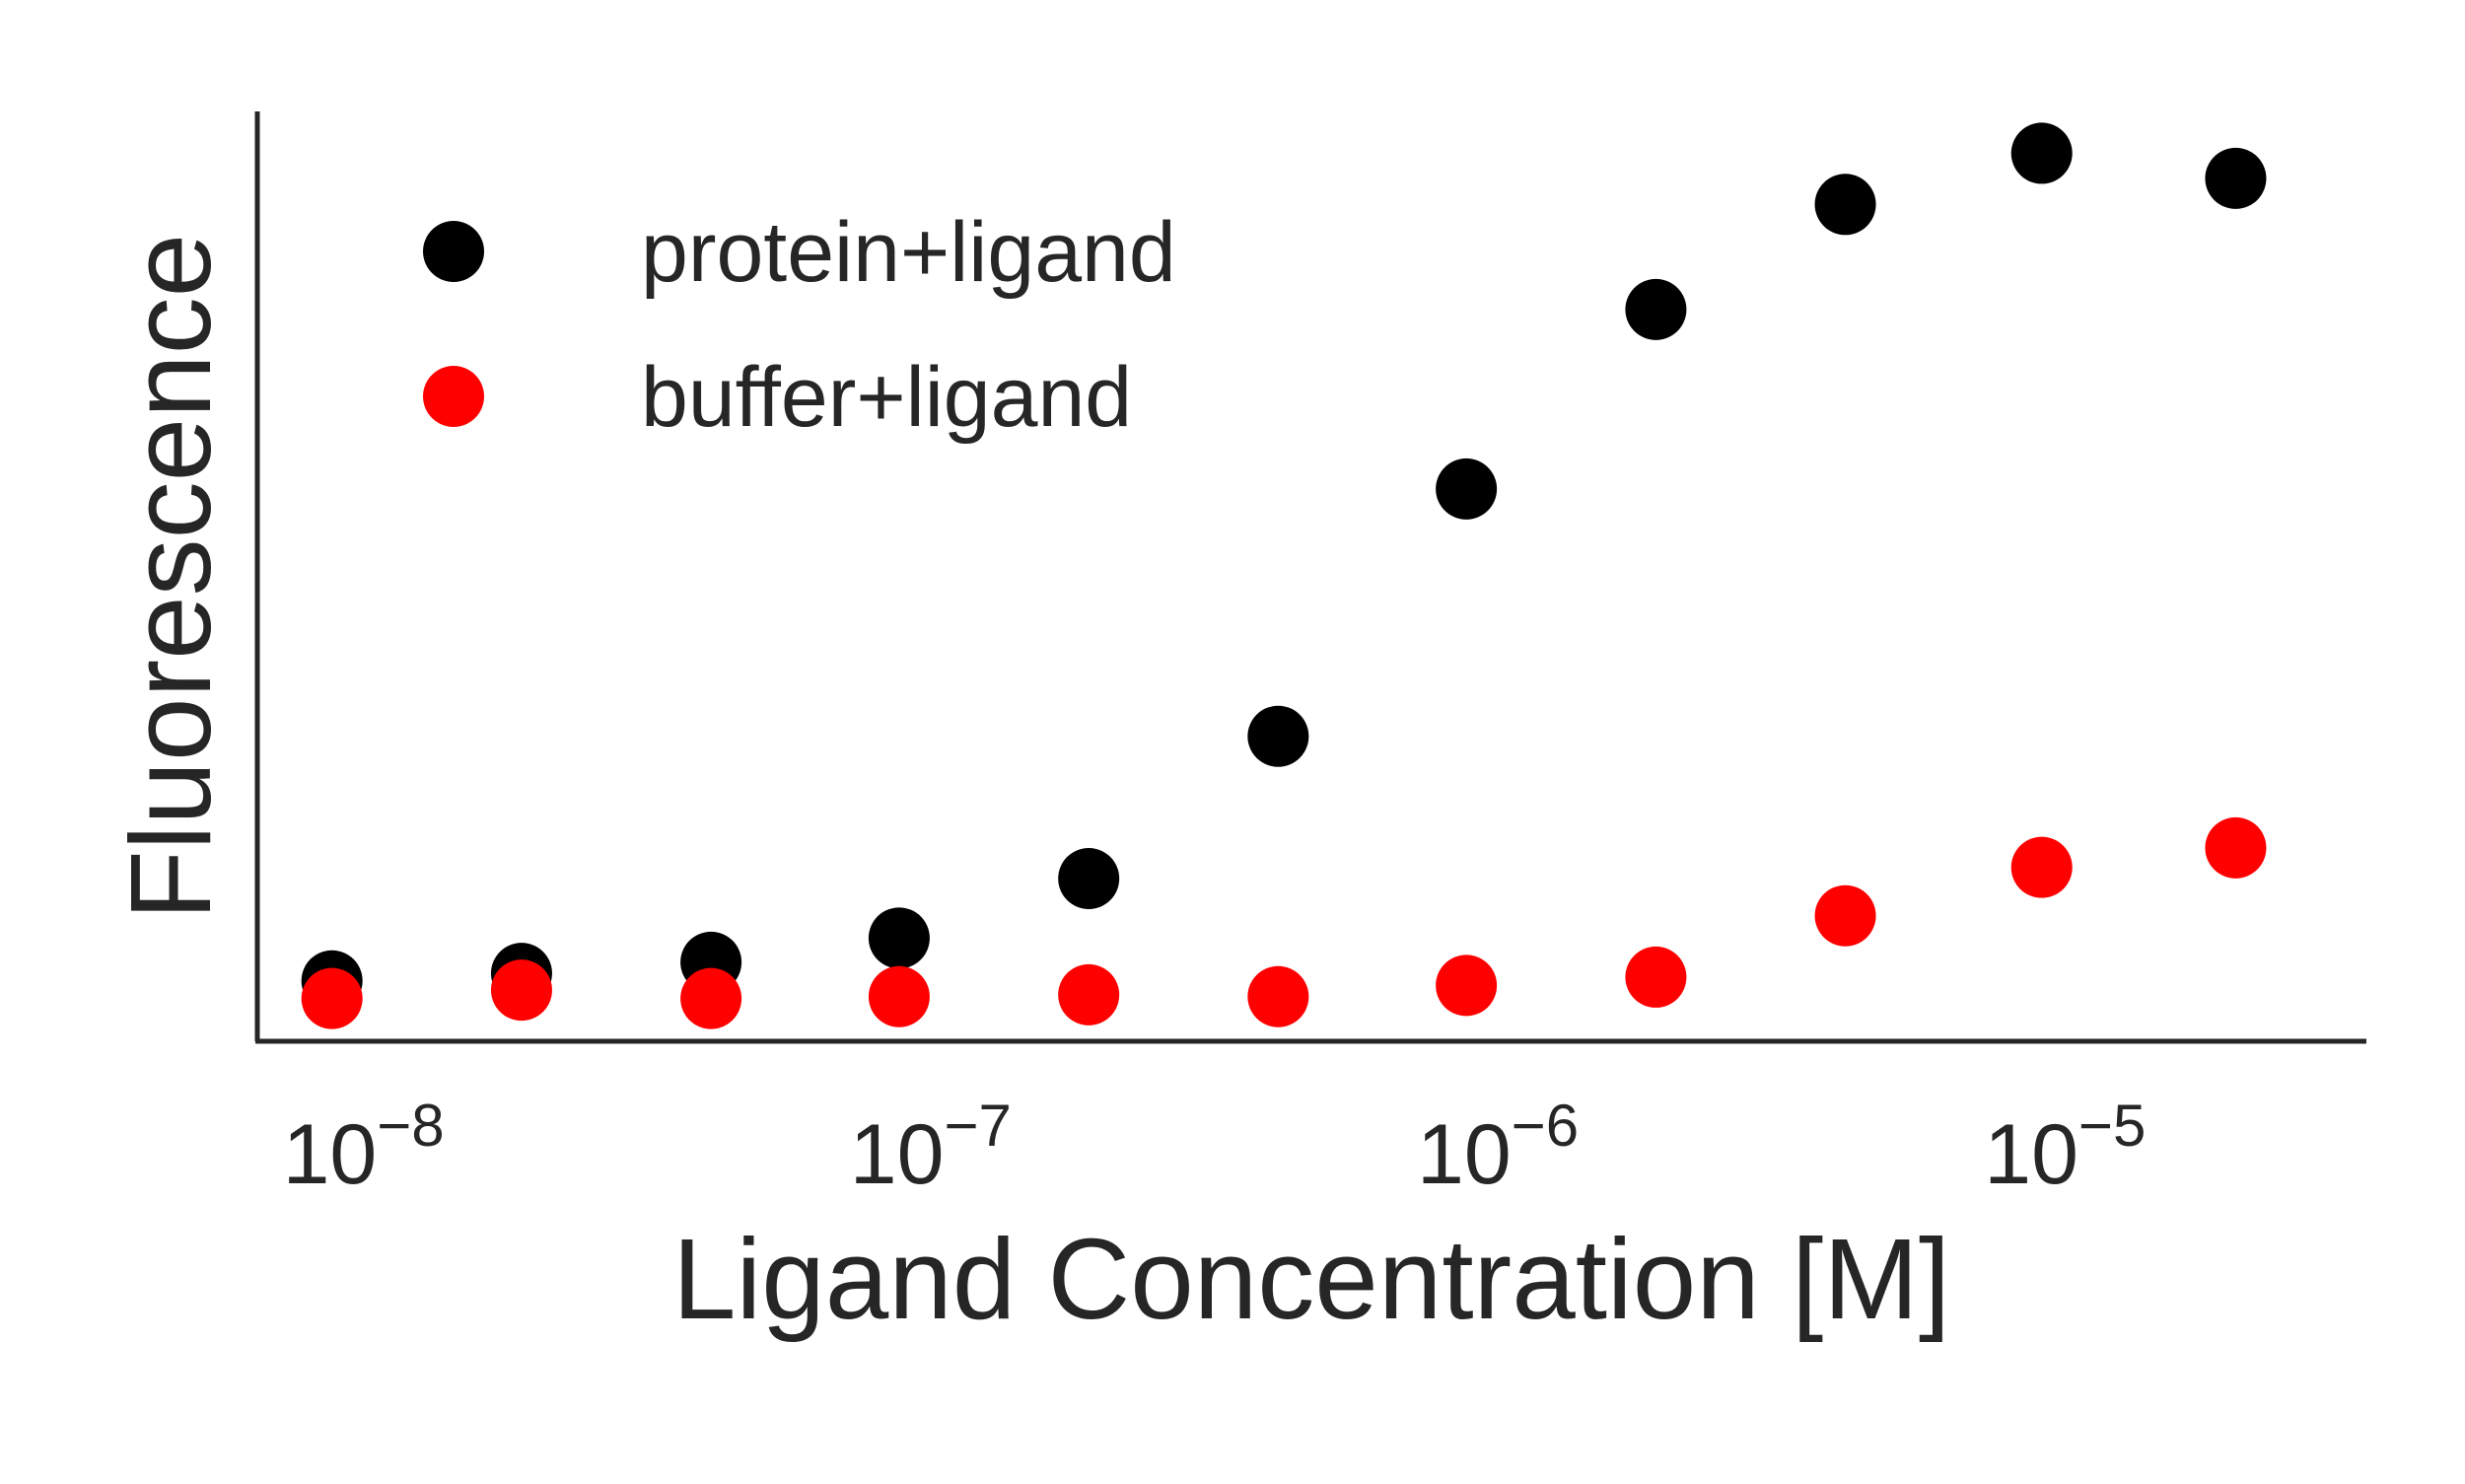 The image size is (2465, 1484). Describe the element at coordinates (886, 397) in the screenshot. I see `legend-label: buffer+ligand` at that location.